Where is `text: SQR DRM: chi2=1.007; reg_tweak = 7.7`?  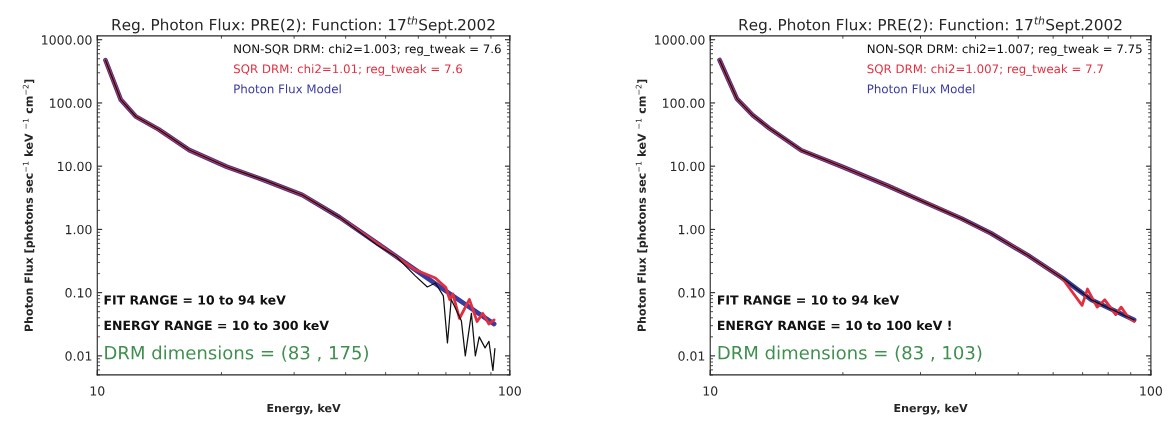
text: SQR DRM: chi2=1.007; reg_tweak = 7.7 is located at coordinates (985, 70).